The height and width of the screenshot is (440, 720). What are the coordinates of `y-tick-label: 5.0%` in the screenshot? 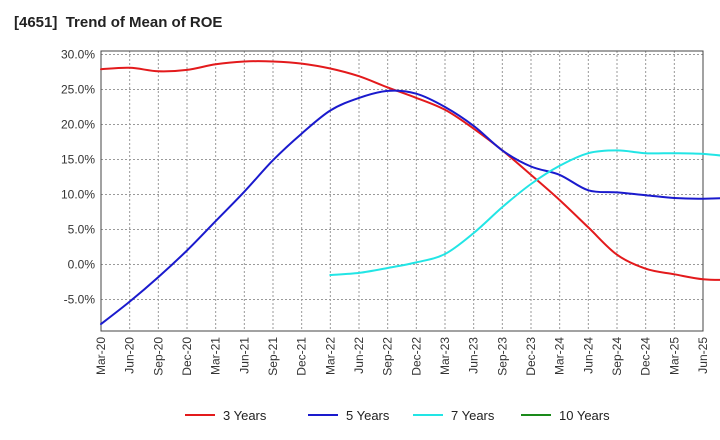 It's located at (82, 230).